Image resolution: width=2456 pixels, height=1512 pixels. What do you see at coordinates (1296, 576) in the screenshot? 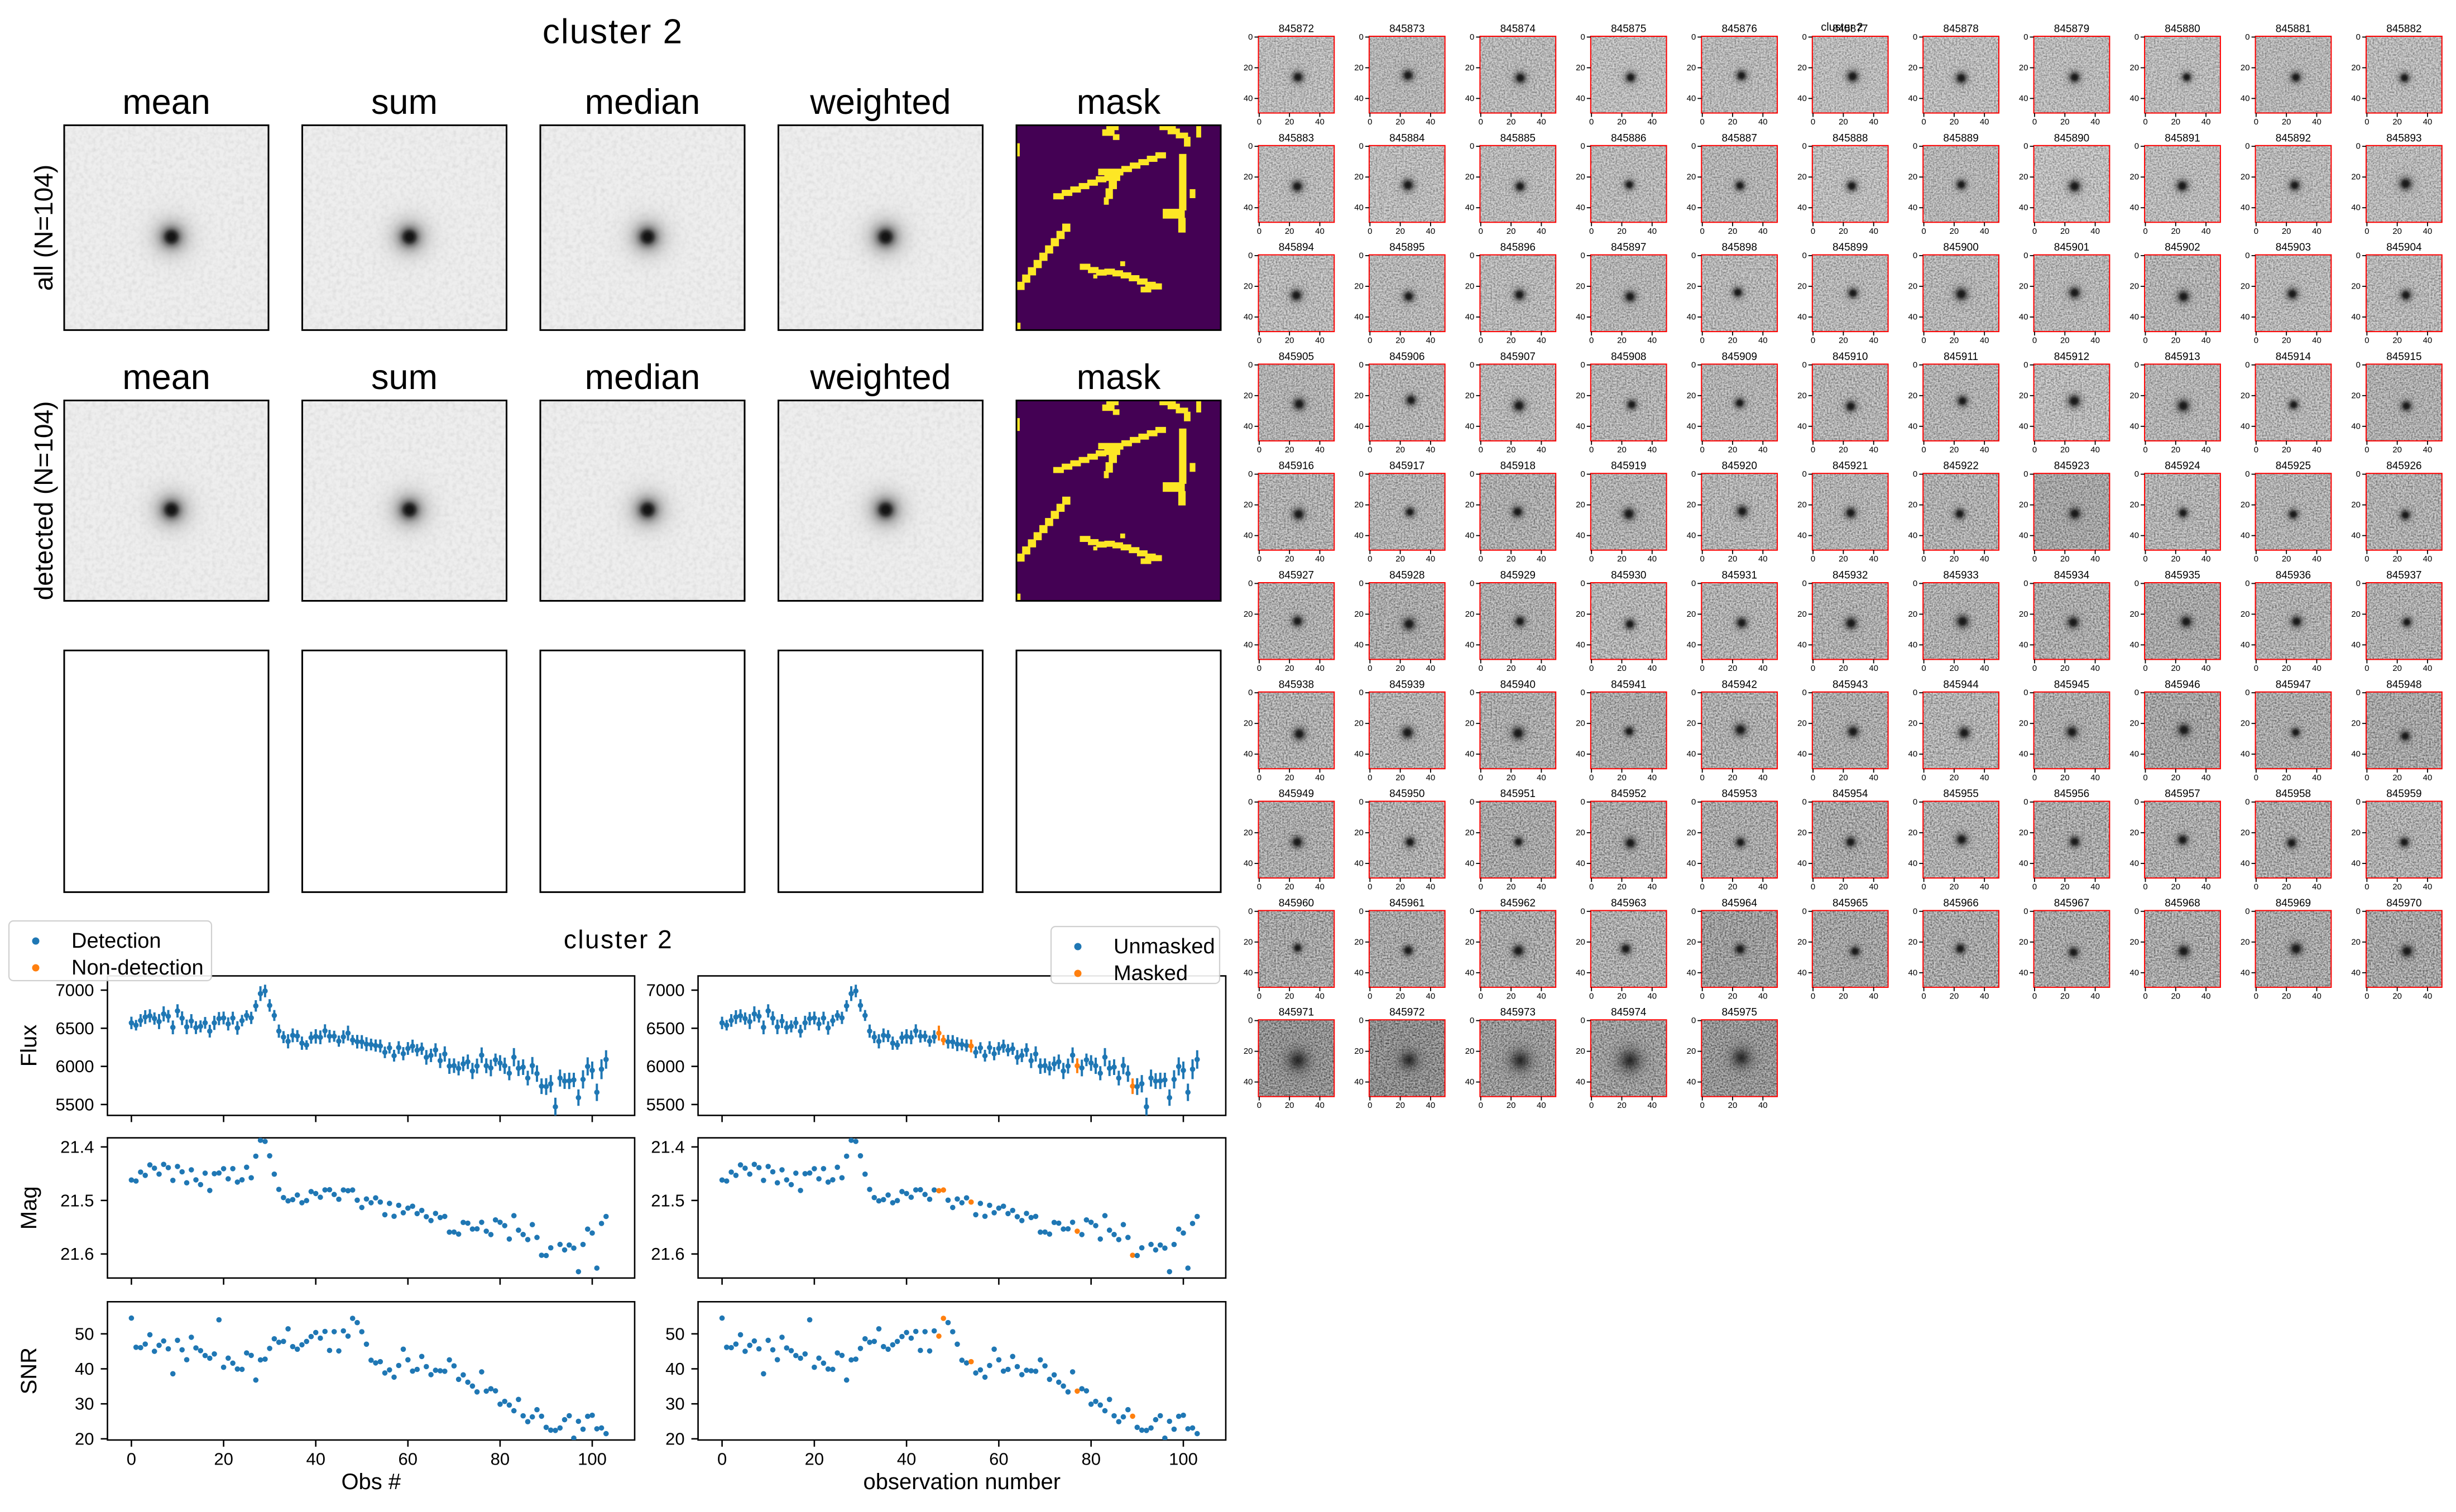
I see `svg-text: 845927` at bounding box center [1296, 576].